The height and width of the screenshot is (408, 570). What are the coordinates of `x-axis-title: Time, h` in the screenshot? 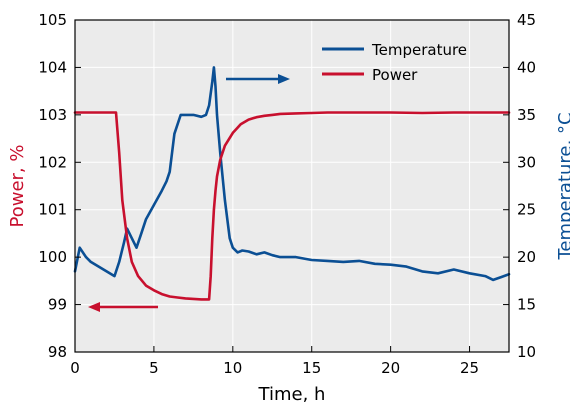 It's located at (292, 394).